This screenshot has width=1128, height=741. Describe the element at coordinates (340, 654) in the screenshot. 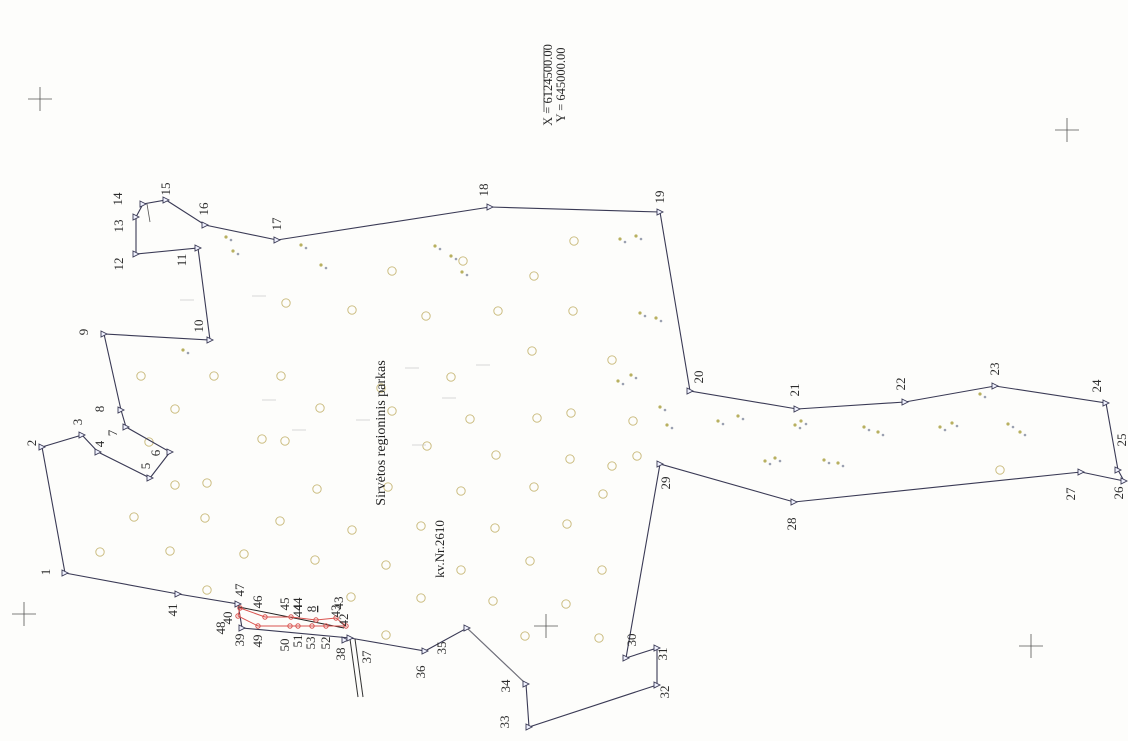

I see `point-label-38: 38` at that location.